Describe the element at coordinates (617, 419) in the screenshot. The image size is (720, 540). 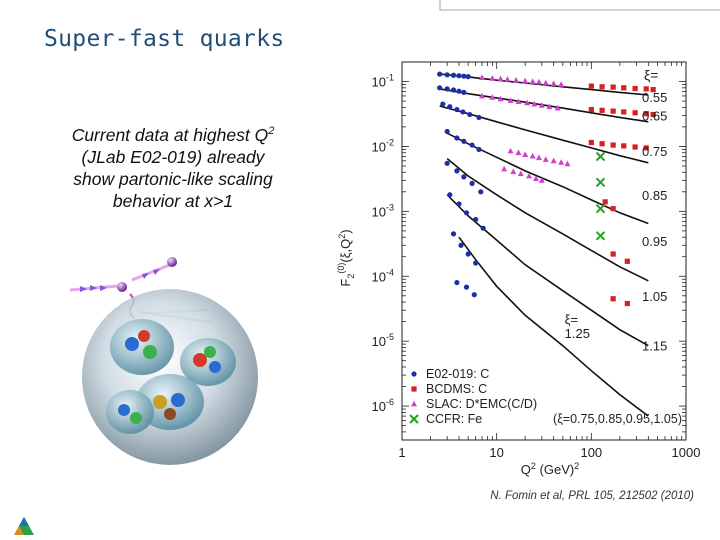
I see `ccfr-note: (ξ=0.75,0.85,0.95,1.05)` at that location.